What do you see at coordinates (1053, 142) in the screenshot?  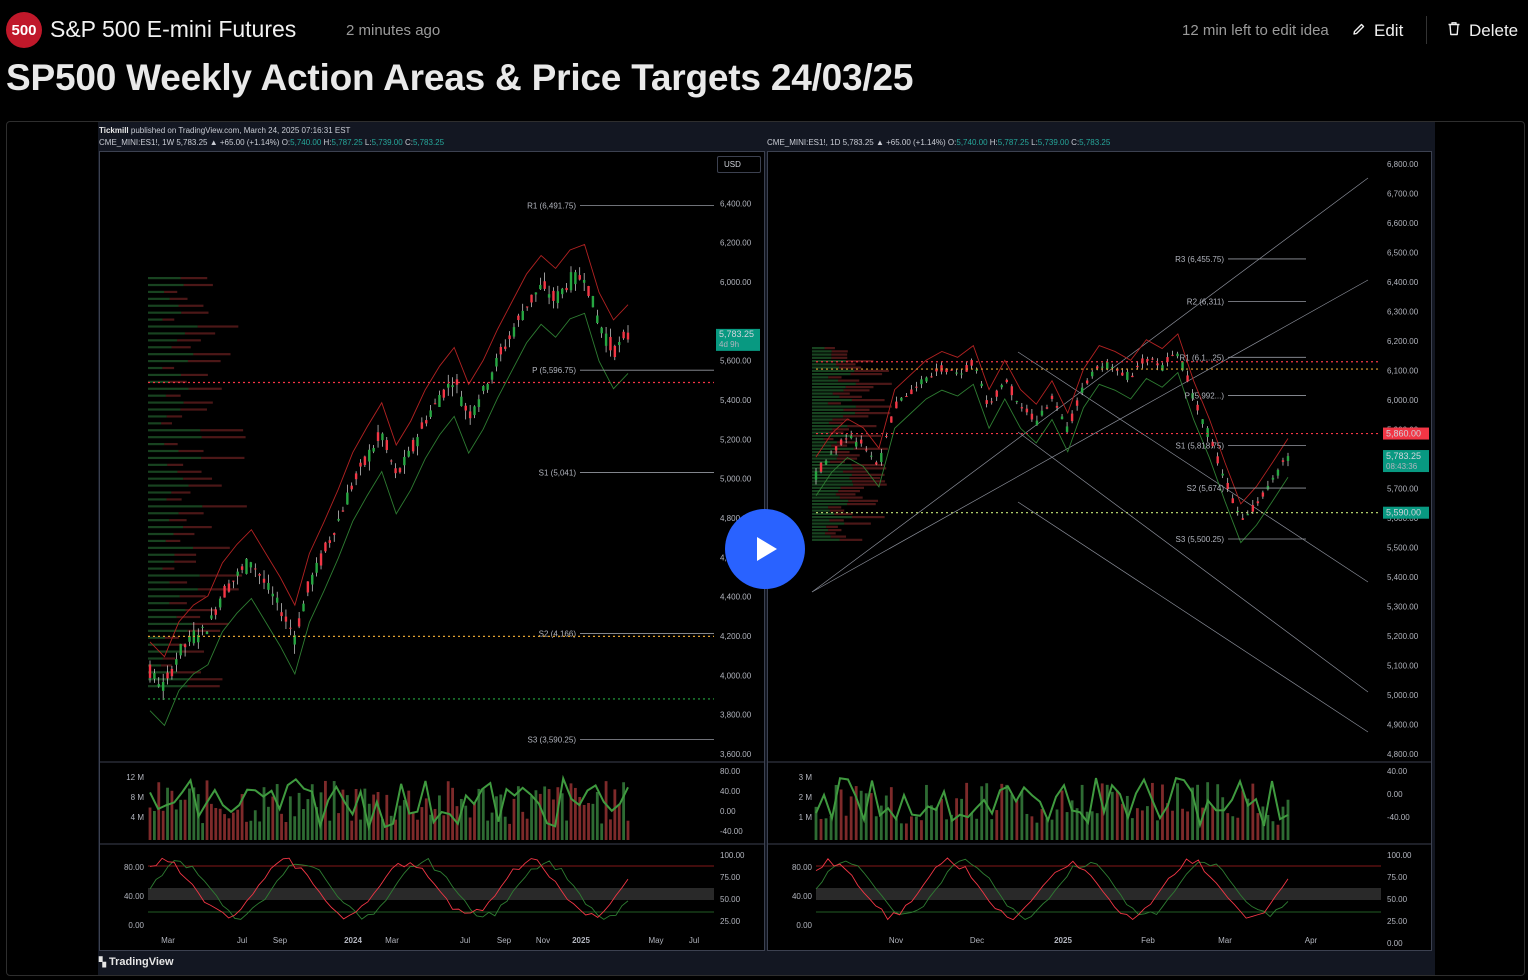 I see `right-legend-l: 5,739.00` at bounding box center [1053, 142].